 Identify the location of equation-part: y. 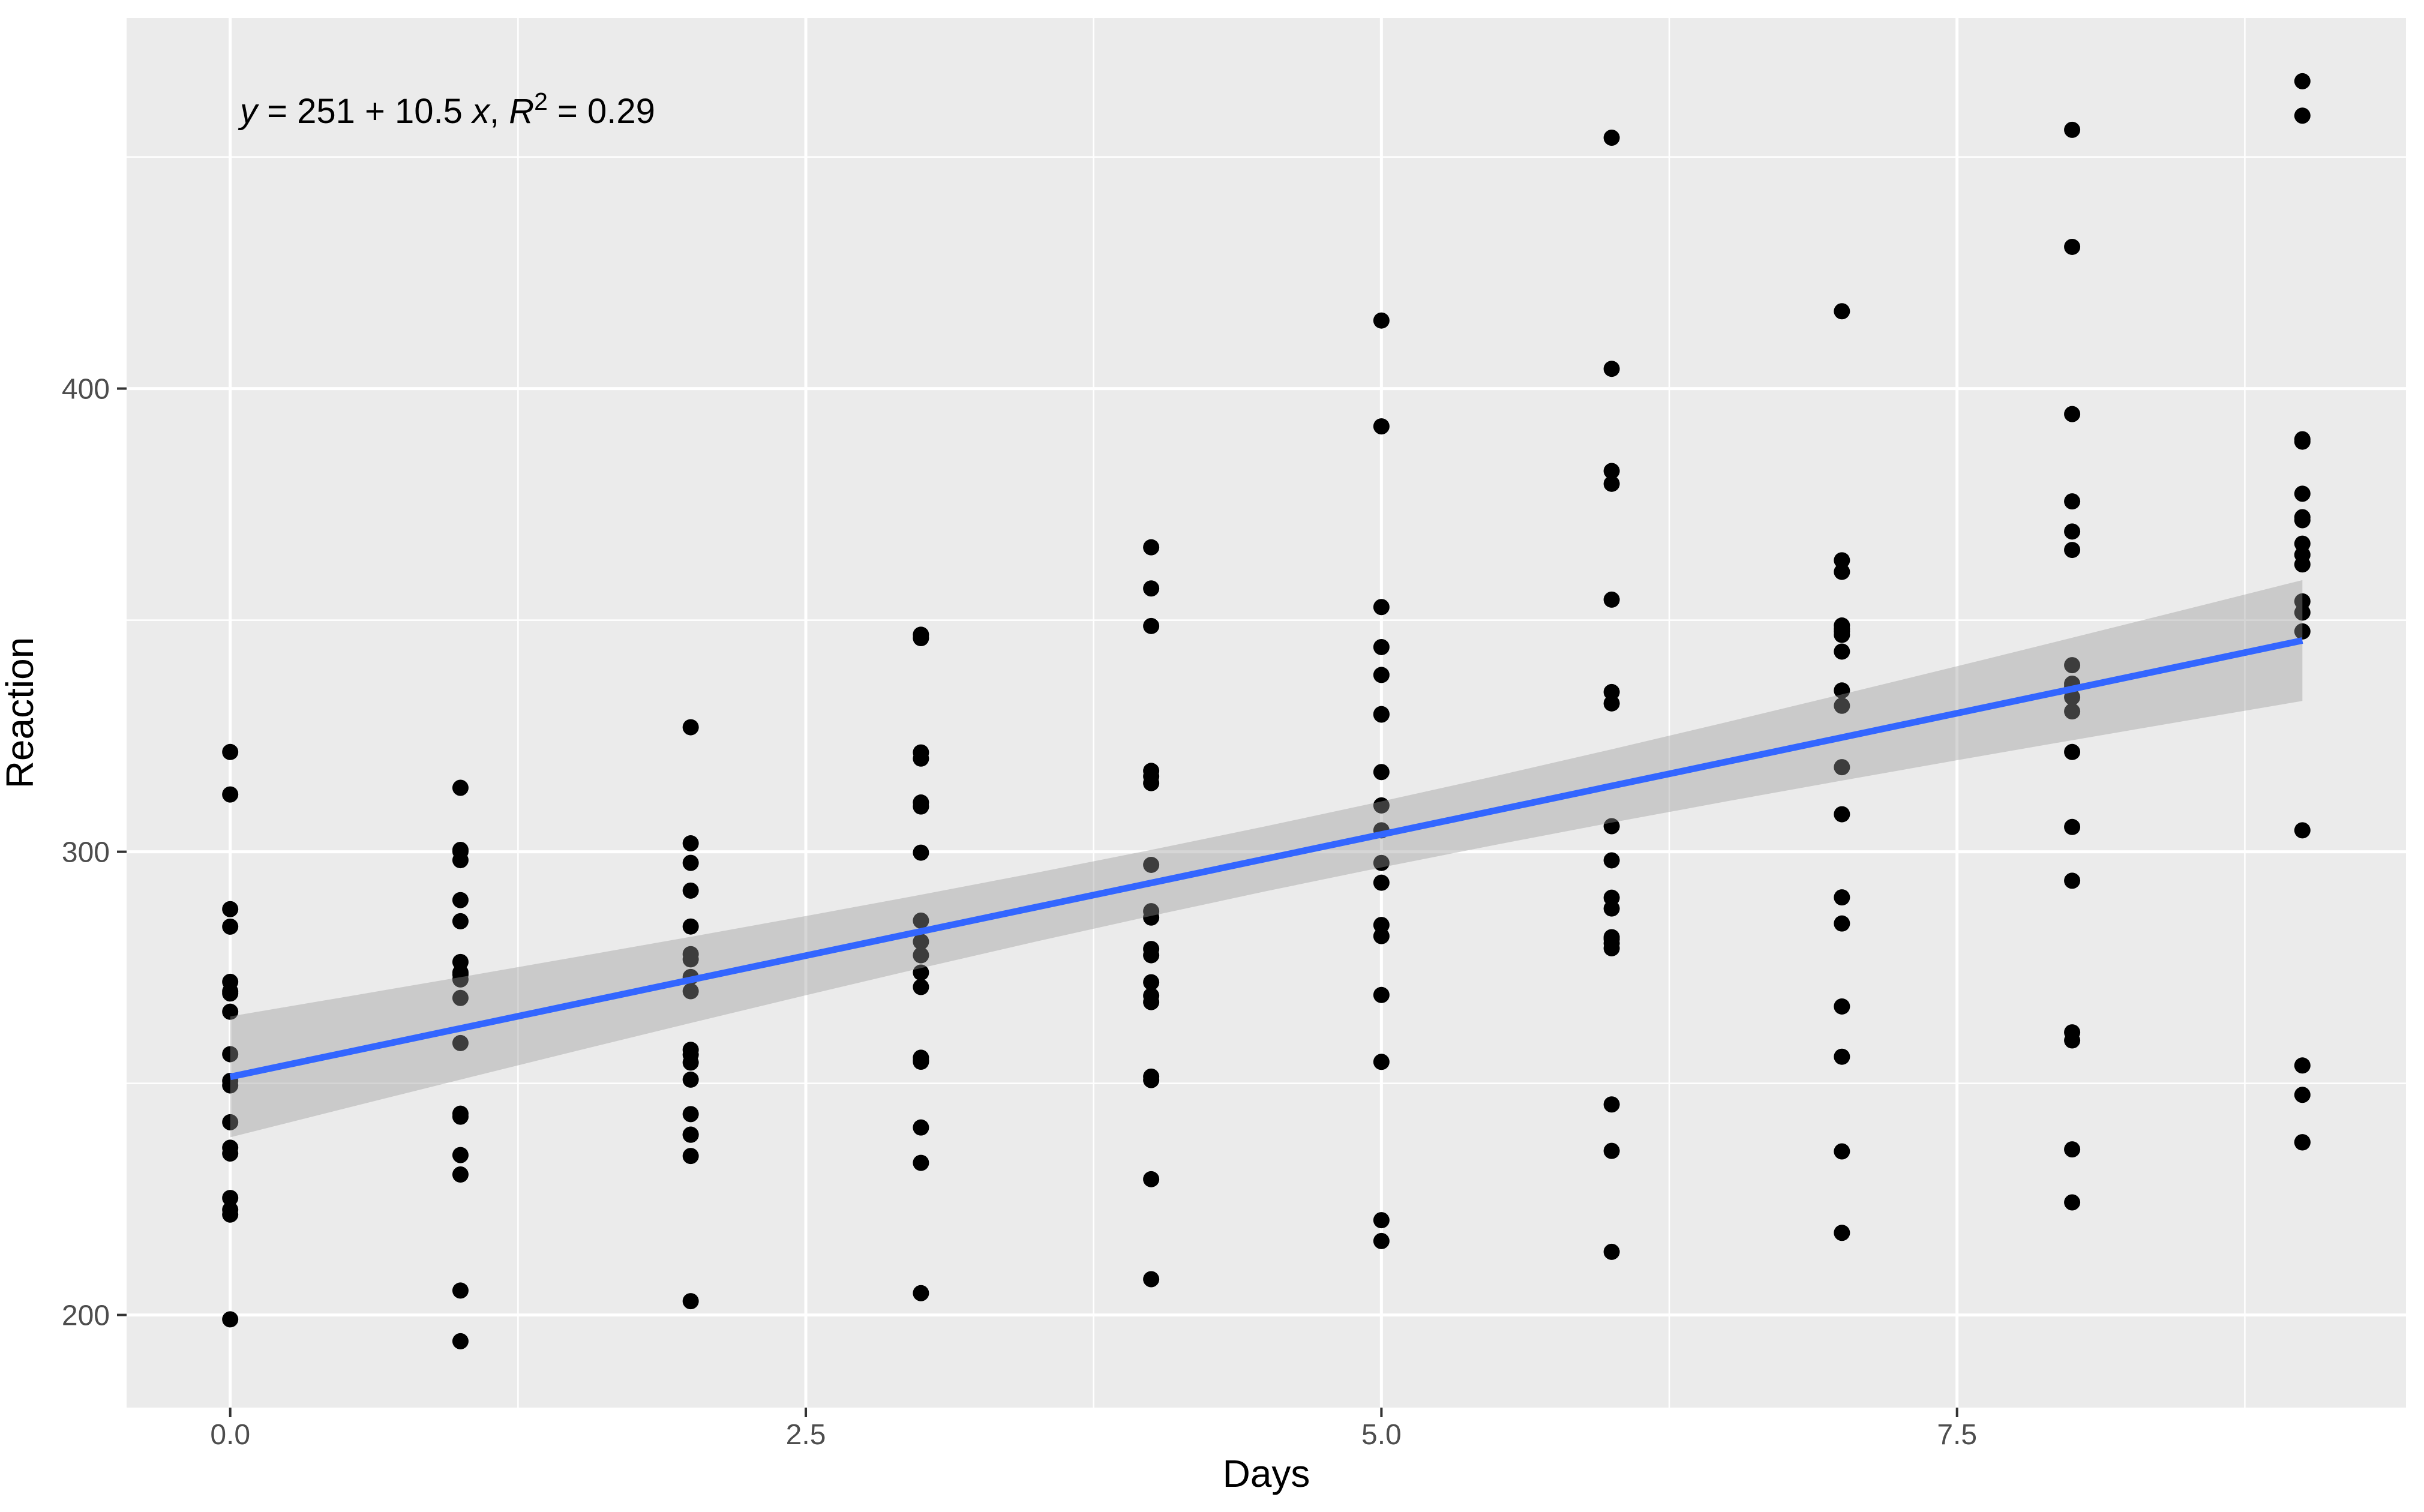
(248, 111).